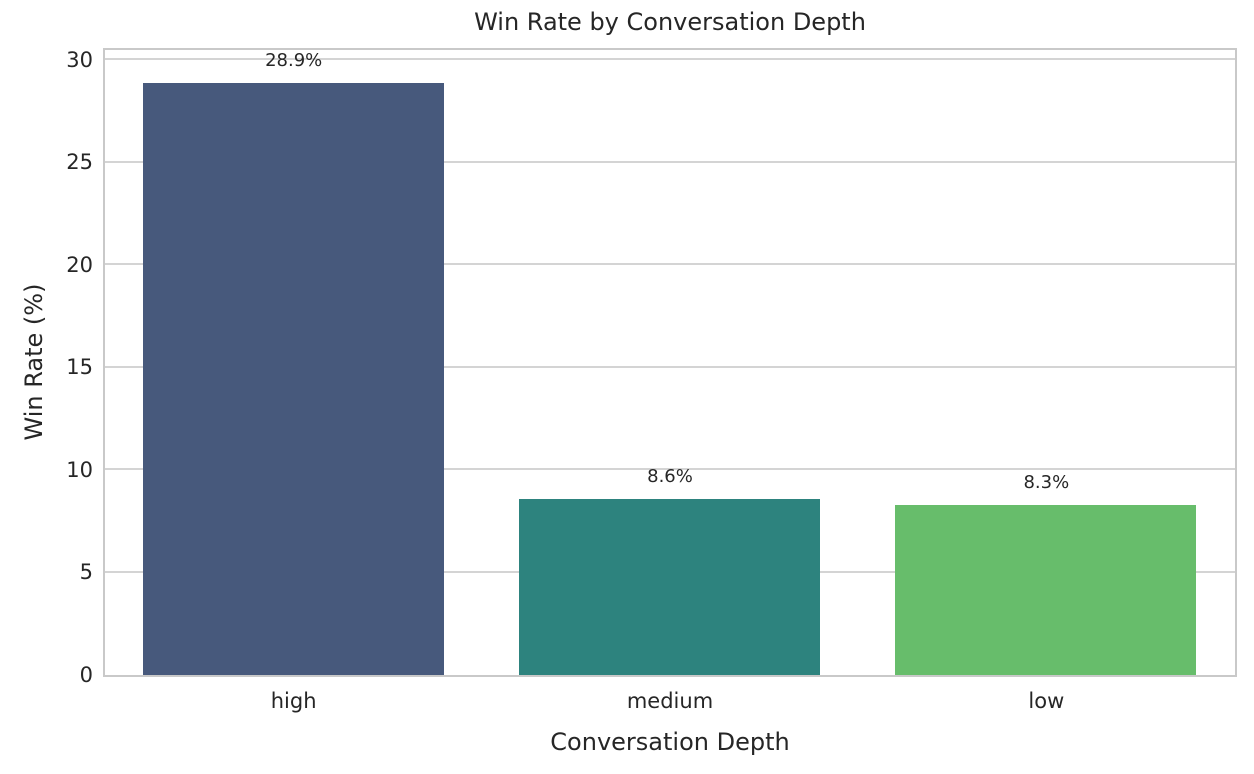  What do you see at coordinates (79, 264) in the screenshot?
I see `y-tick-label: 20` at bounding box center [79, 264].